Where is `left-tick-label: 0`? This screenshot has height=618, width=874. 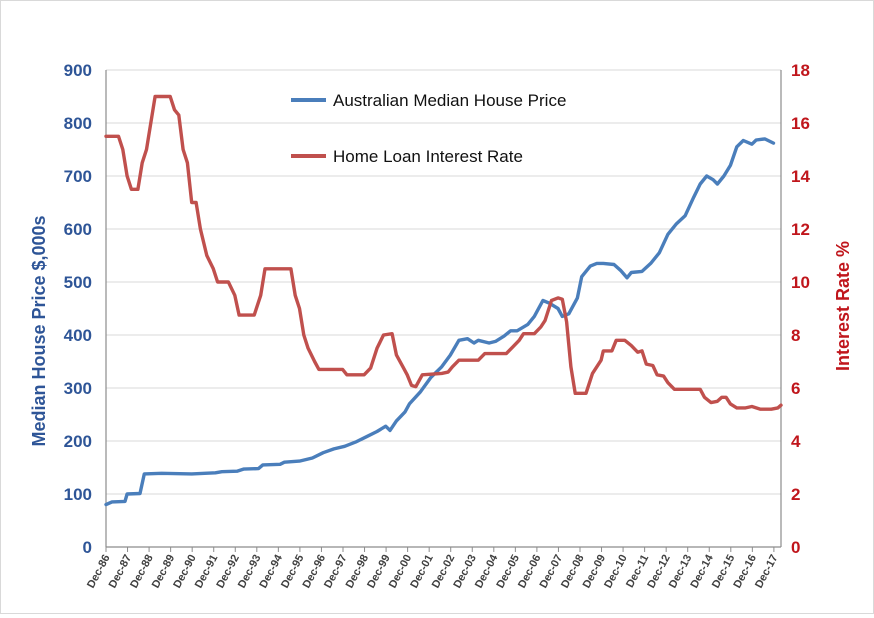
left-tick-label: 0 is located at coordinates (87, 547).